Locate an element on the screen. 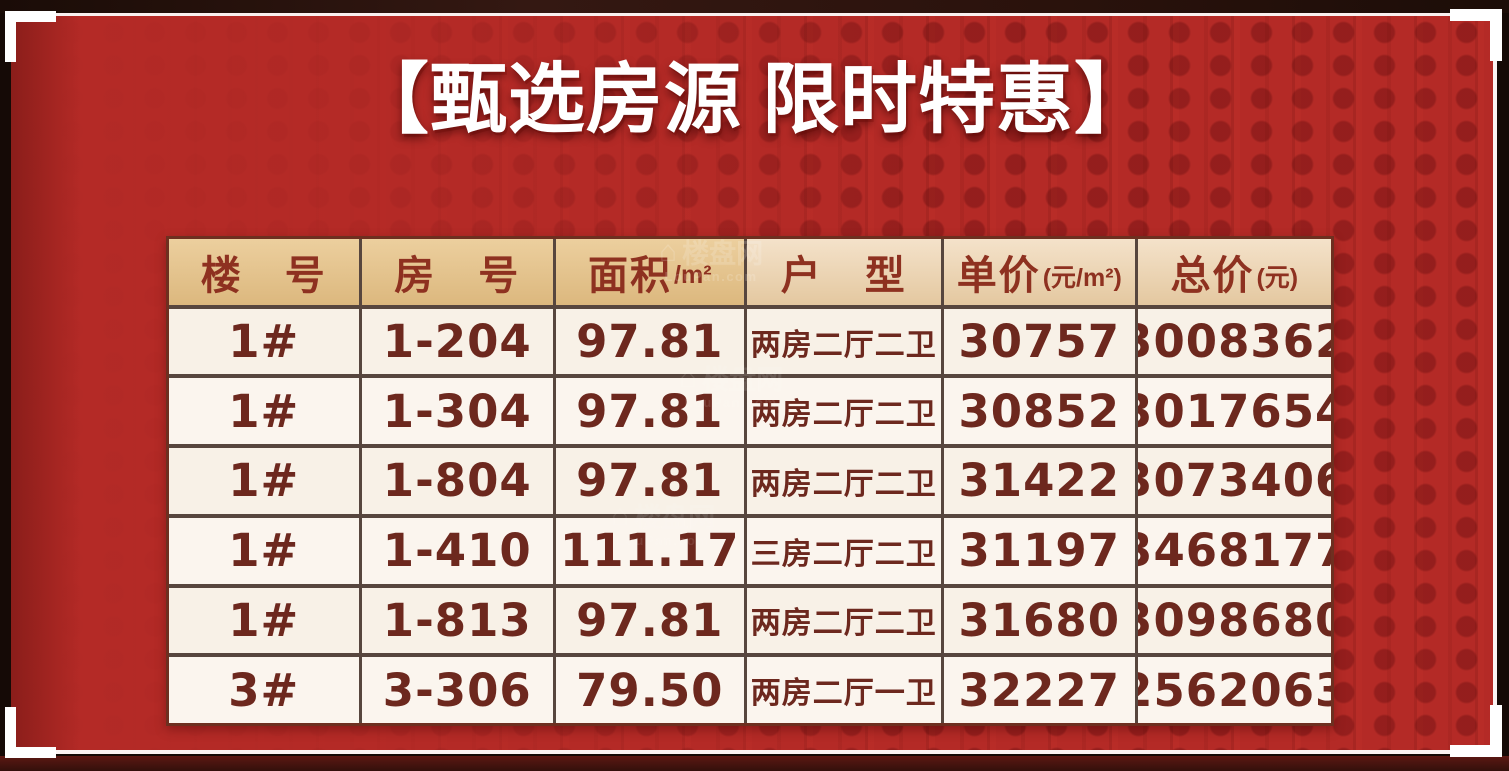 The height and width of the screenshot is (771, 1509). header-label: 单价 is located at coordinates (998, 275).